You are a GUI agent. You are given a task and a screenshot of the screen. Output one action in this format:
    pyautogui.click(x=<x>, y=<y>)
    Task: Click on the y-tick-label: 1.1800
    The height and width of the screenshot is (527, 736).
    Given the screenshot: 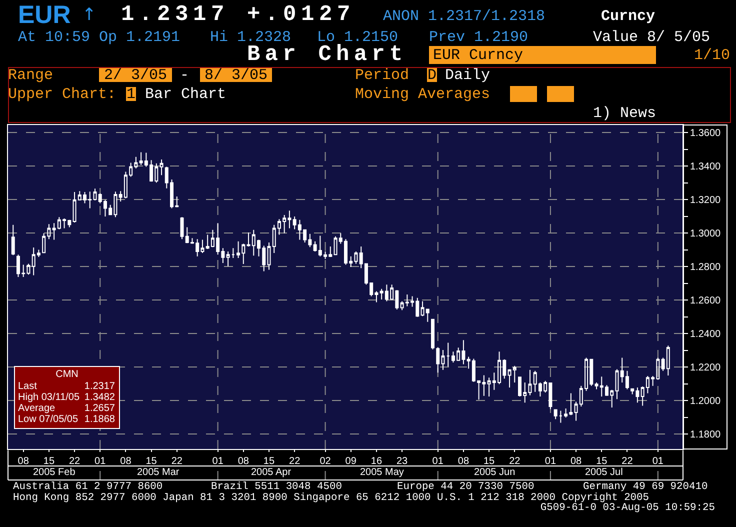 What is the action you would take?
    pyautogui.click(x=706, y=435)
    